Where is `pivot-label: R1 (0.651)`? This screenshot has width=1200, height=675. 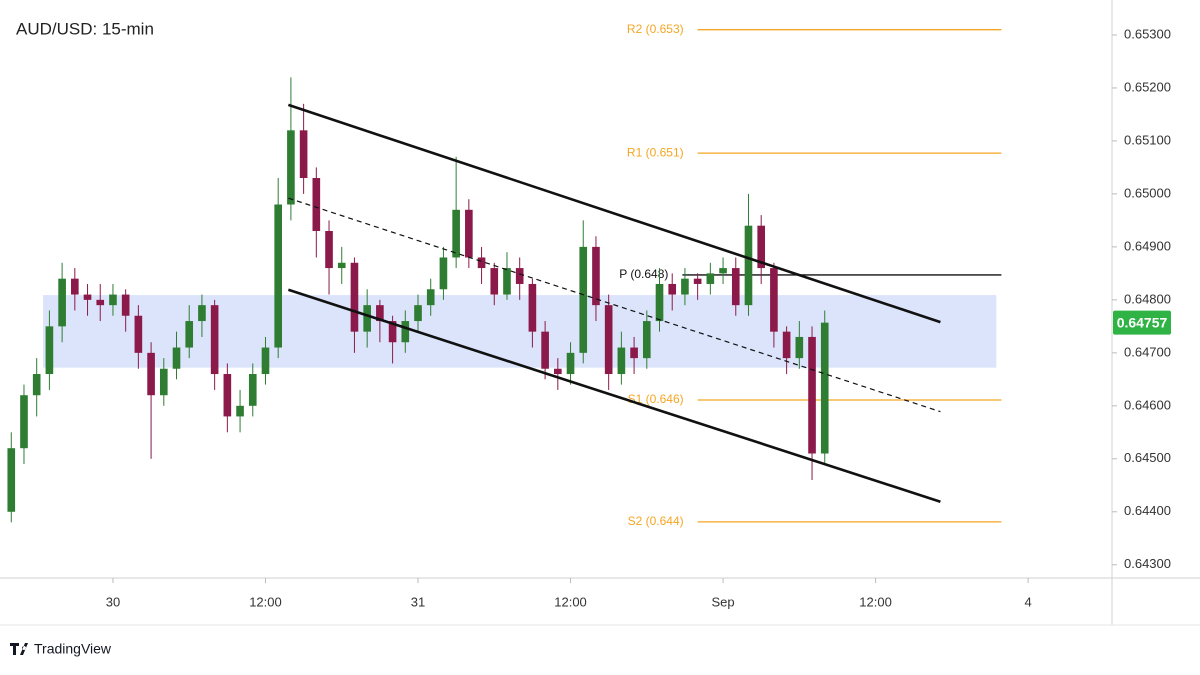 pivot-label: R1 (0.651) is located at coordinates (655, 152).